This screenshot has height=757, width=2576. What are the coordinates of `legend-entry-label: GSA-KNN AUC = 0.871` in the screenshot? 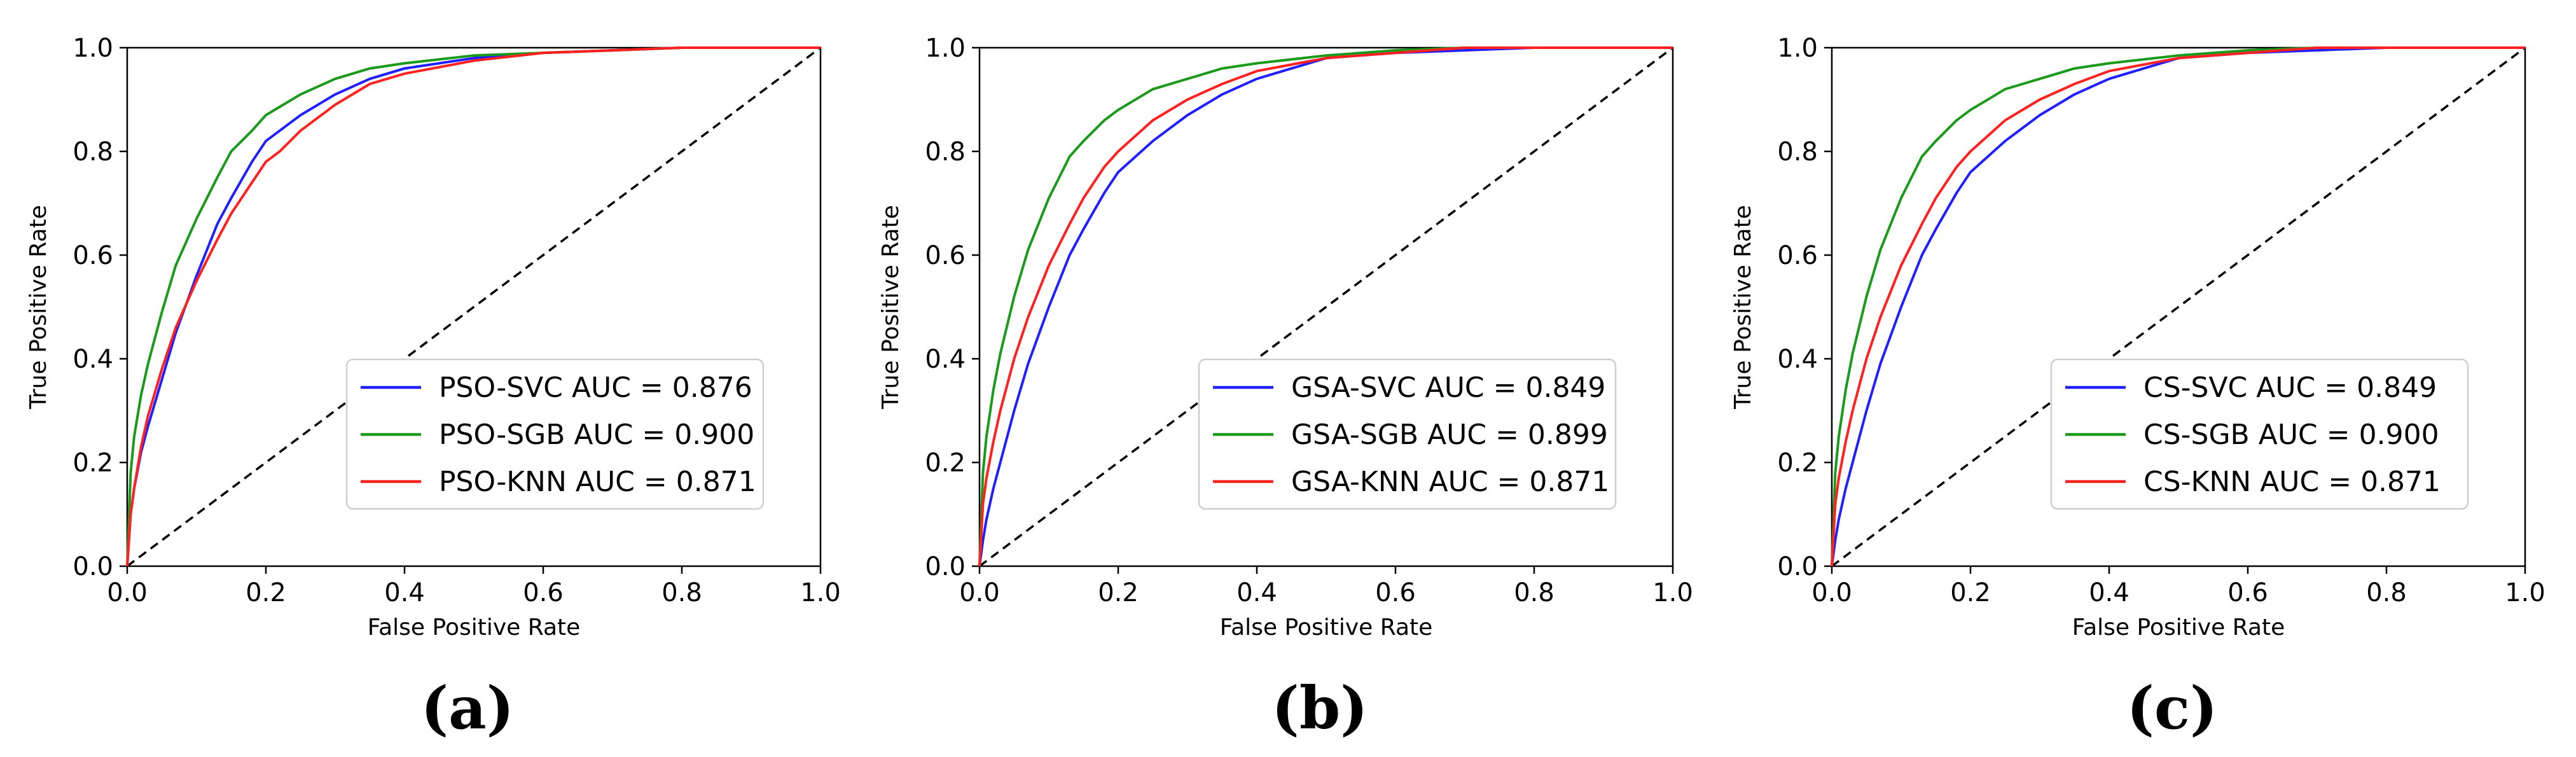 It's located at (1450, 482).